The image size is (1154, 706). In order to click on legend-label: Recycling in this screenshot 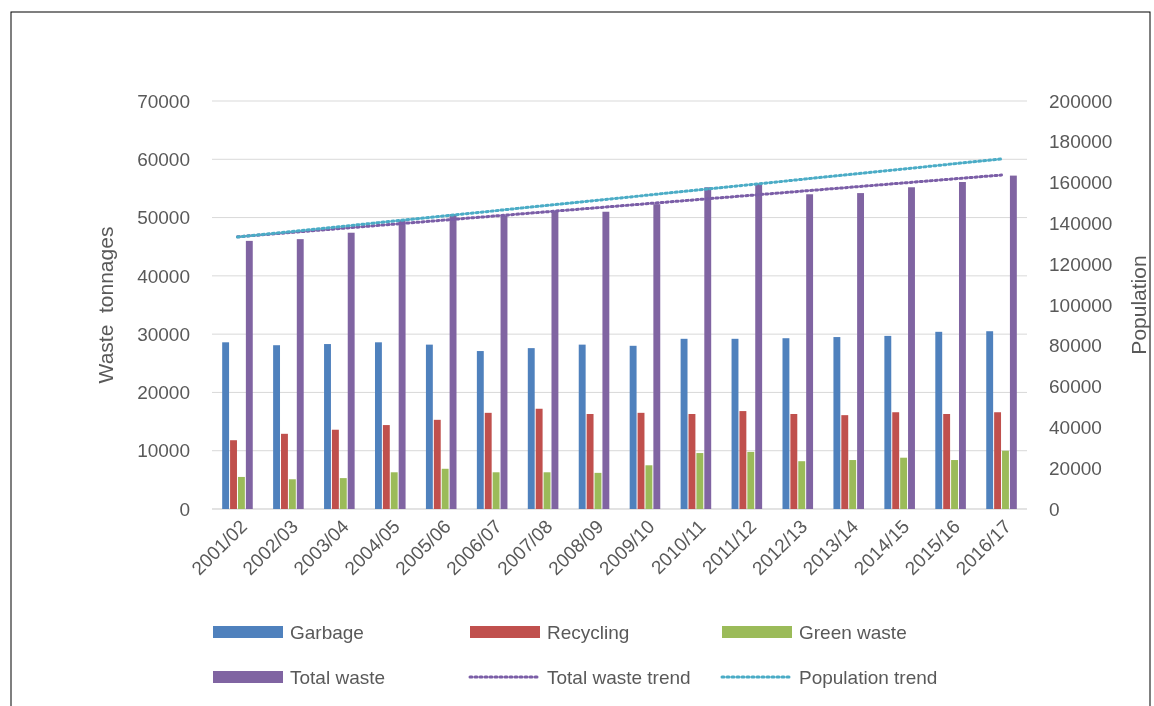, I will do `click(588, 632)`.